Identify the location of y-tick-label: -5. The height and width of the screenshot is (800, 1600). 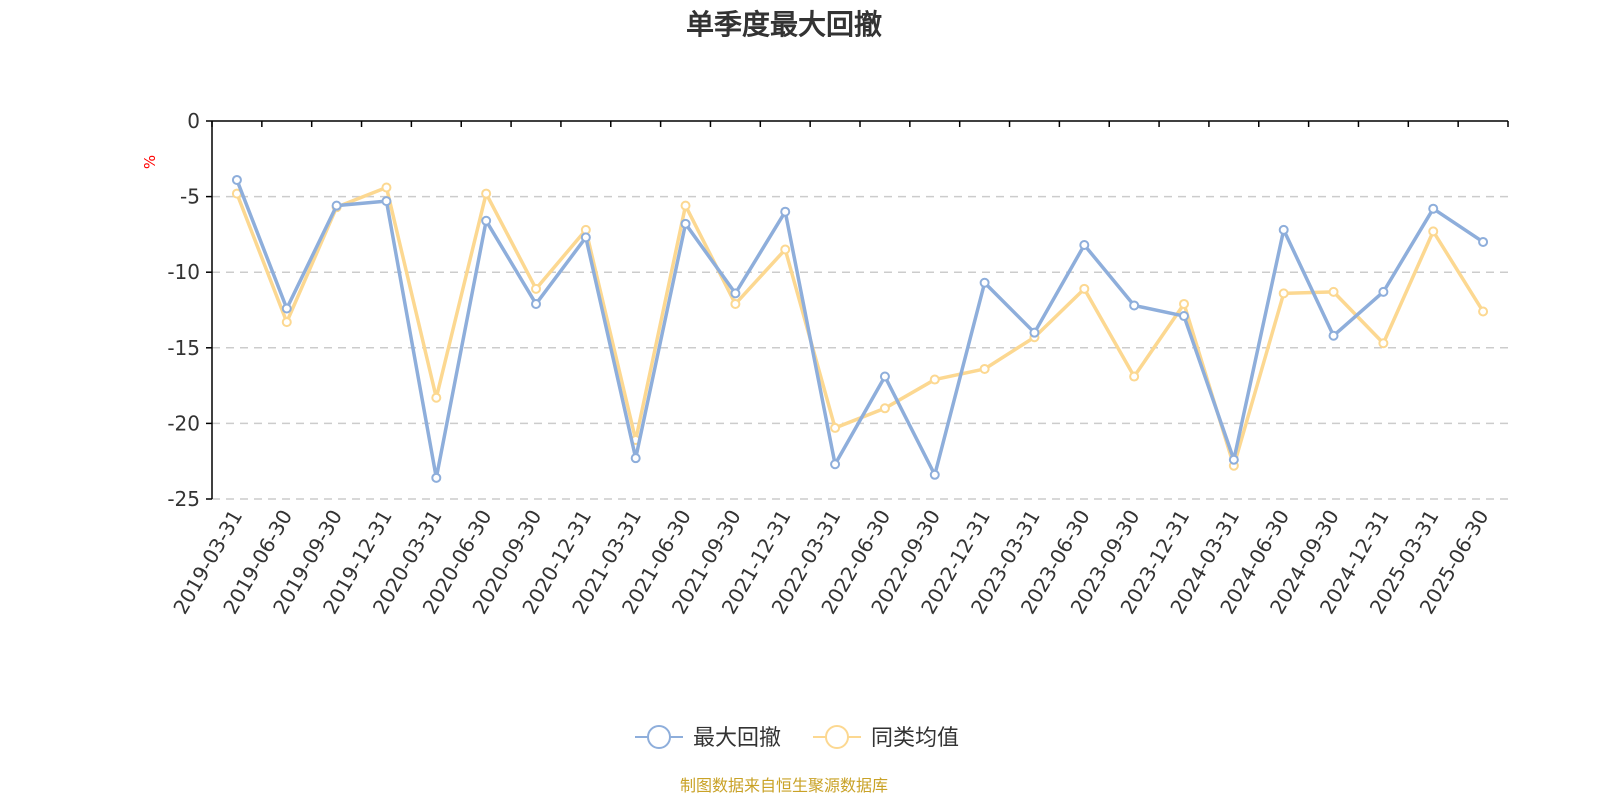
(190, 197).